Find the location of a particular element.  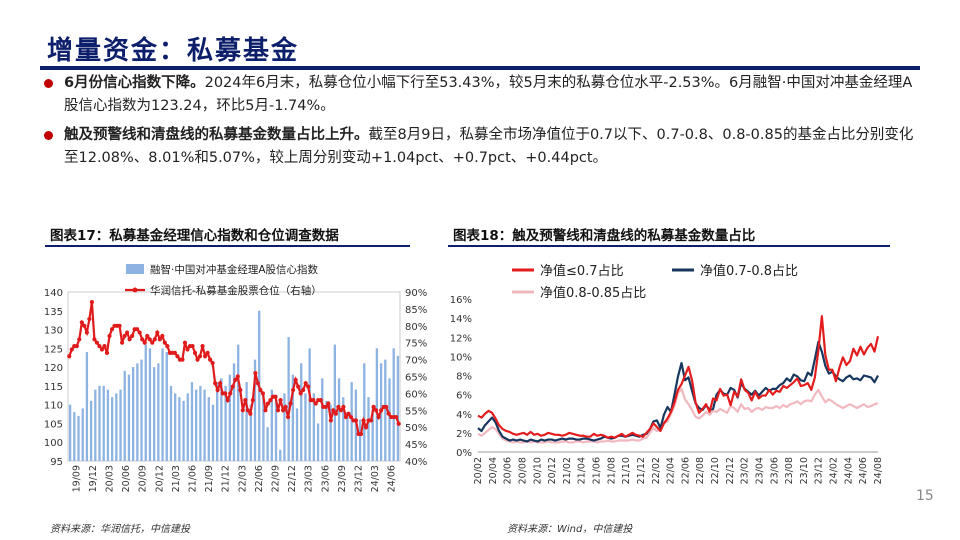

y-right-tick-label: 70% is located at coordinates (416, 361).